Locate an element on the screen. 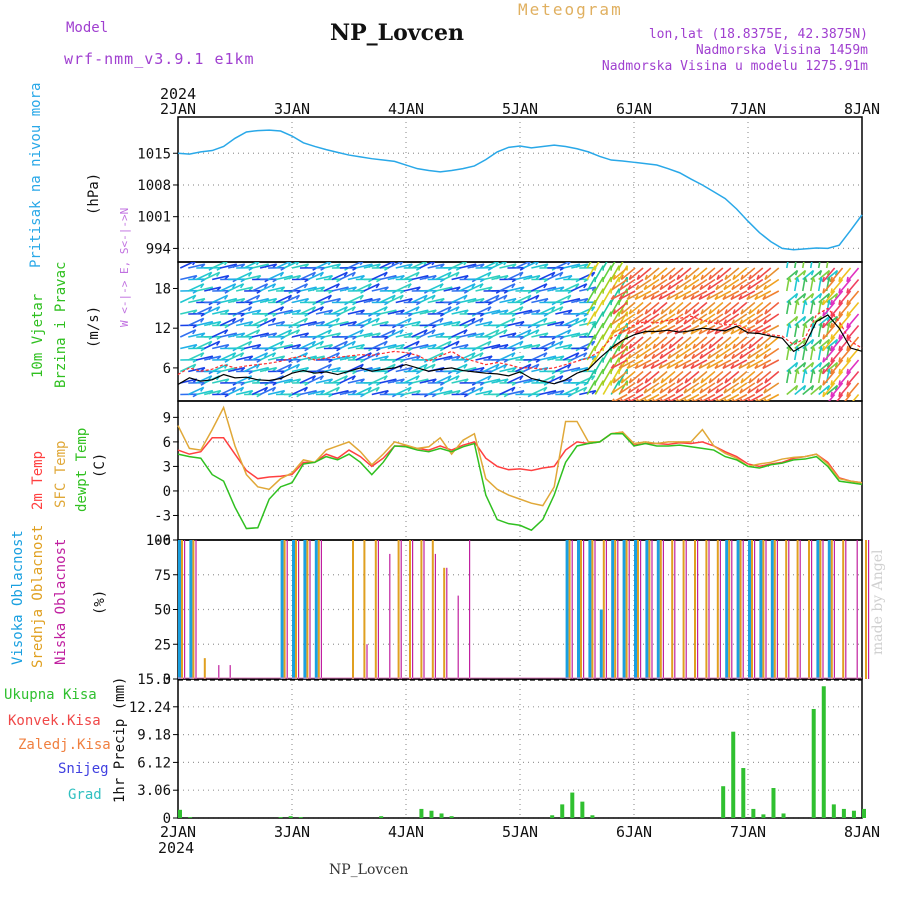 Image resolution: width=900 pixels, height=900 pixels. x-tick-top-7JAN: 7JAN is located at coordinates (748, 109).